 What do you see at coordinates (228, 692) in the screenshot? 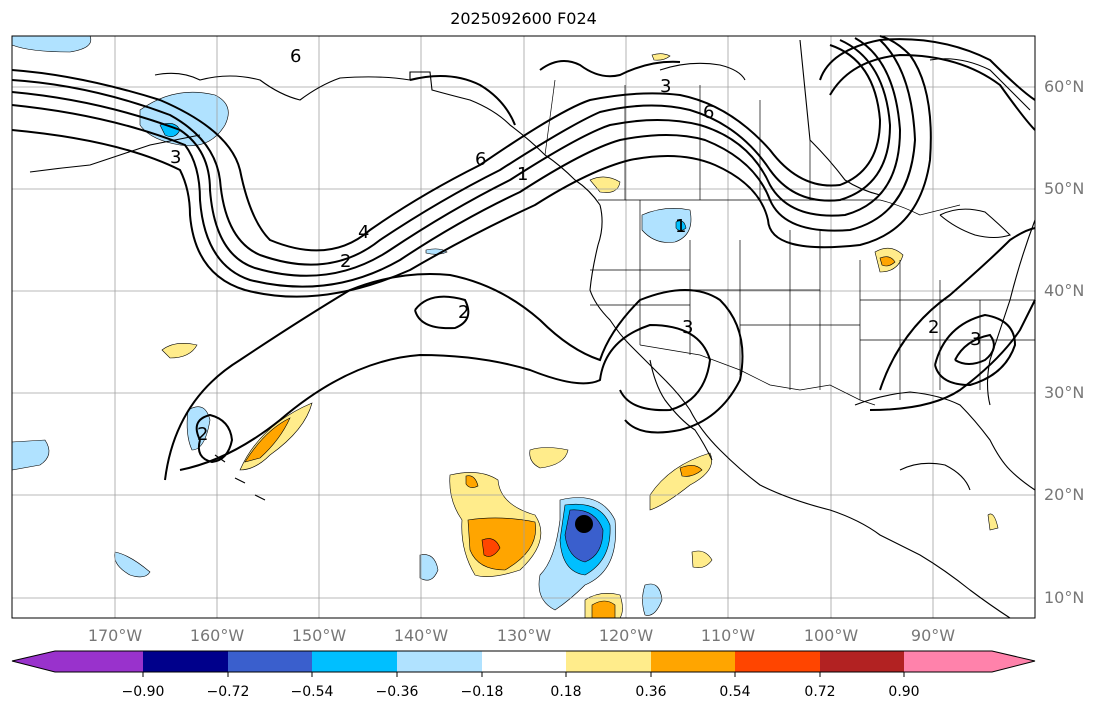
I see `colorbar-tick-label: −0.72` at bounding box center [228, 692].